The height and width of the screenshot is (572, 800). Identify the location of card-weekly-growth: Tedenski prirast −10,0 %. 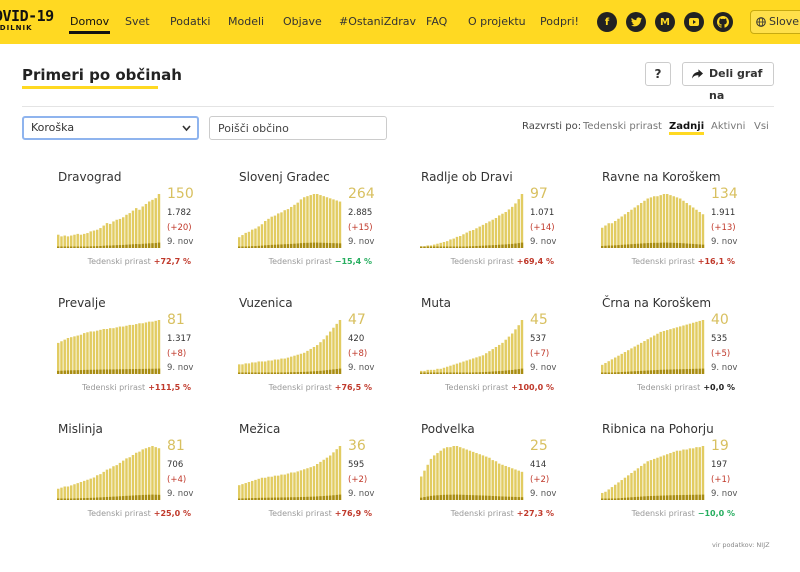
(667, 513).